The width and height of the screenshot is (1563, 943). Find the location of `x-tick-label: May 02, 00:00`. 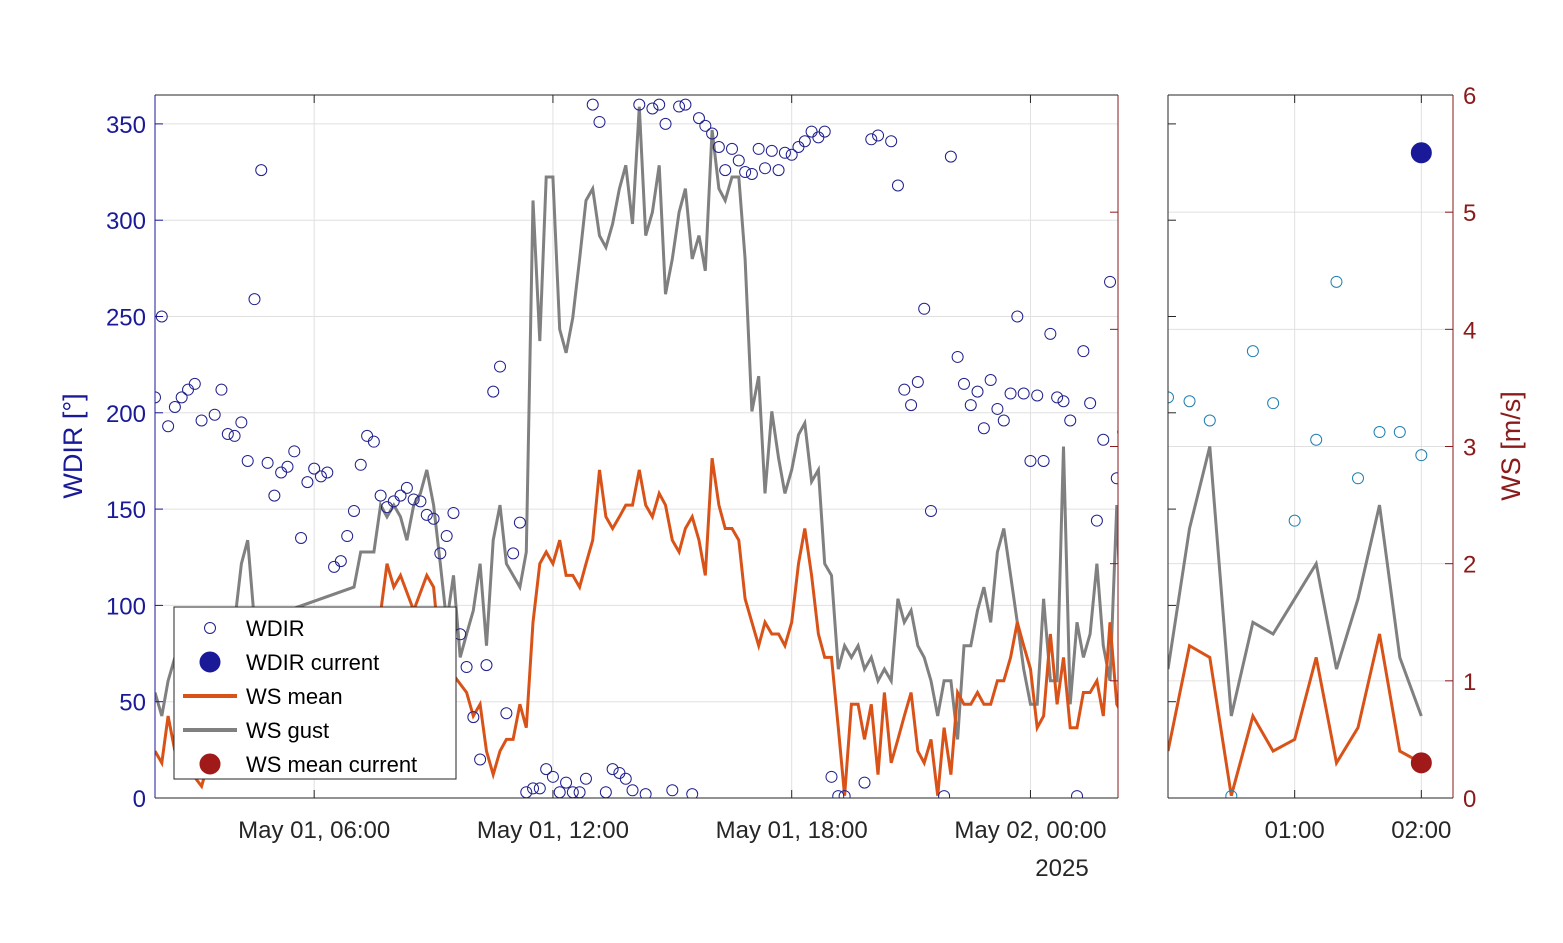

x-tick-label: May 02, 00:00 is located at coordinates (1030, 830).